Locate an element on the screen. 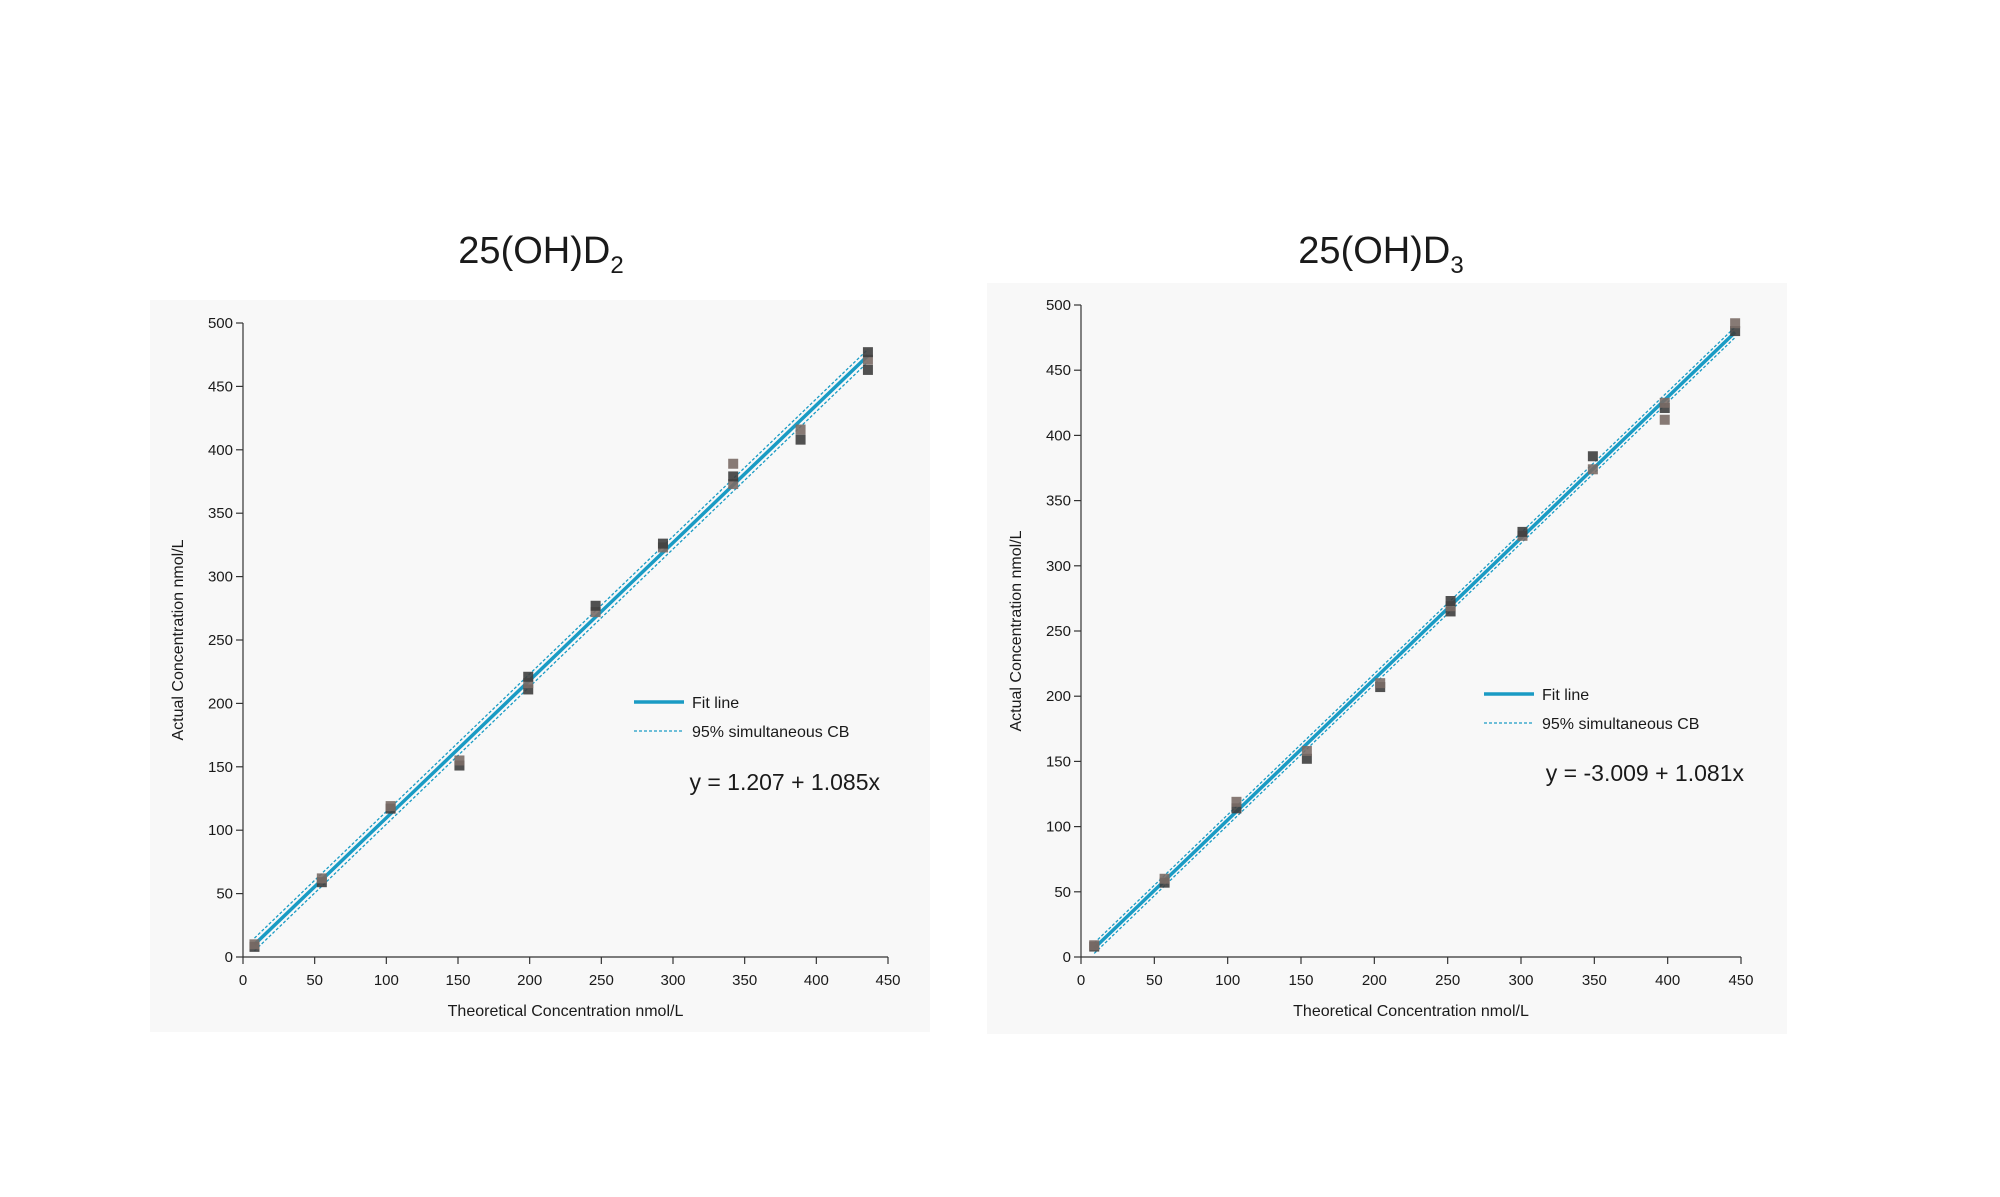  chart-title-d2: 25(OH)D2 is located at coordinates (541, 254).